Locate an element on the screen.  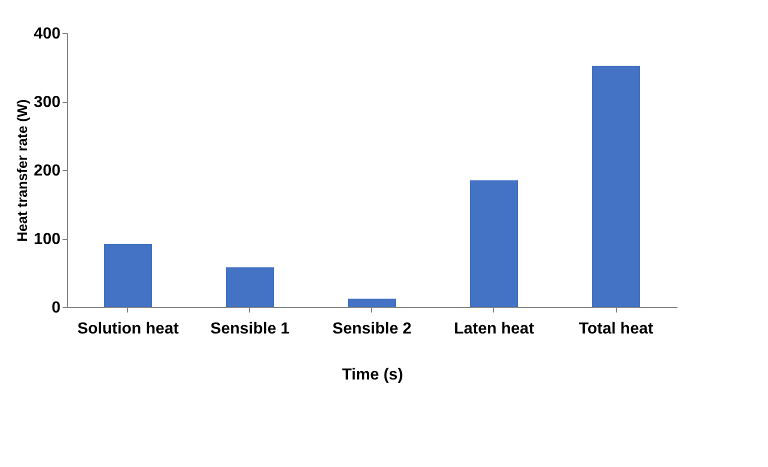
y-tick-label: 200 is located at coordinates (47, 171).